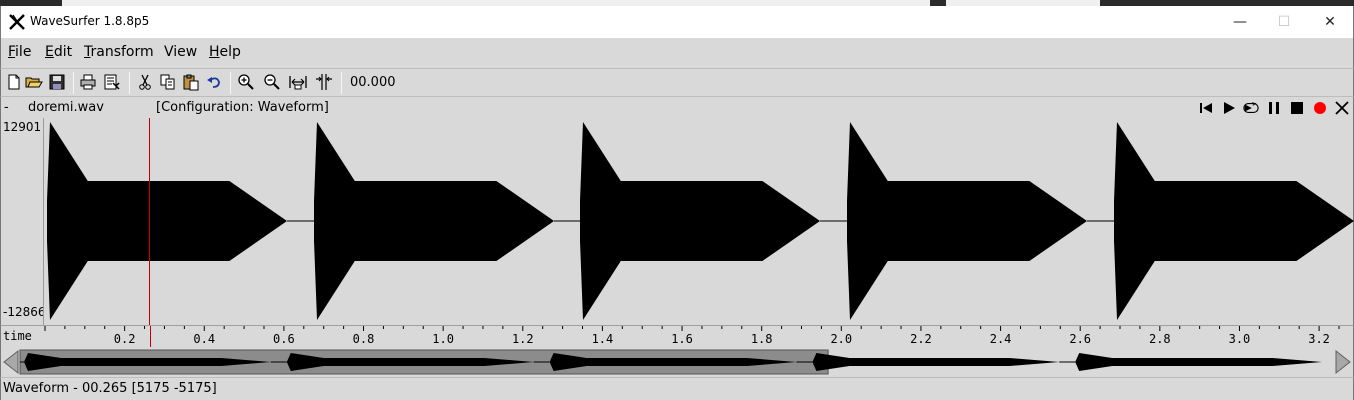 The image size is (1354, 400). Describe the element at coordinates (59, 52) in the screenshot. I see `menu-edit: Edit` at that location.